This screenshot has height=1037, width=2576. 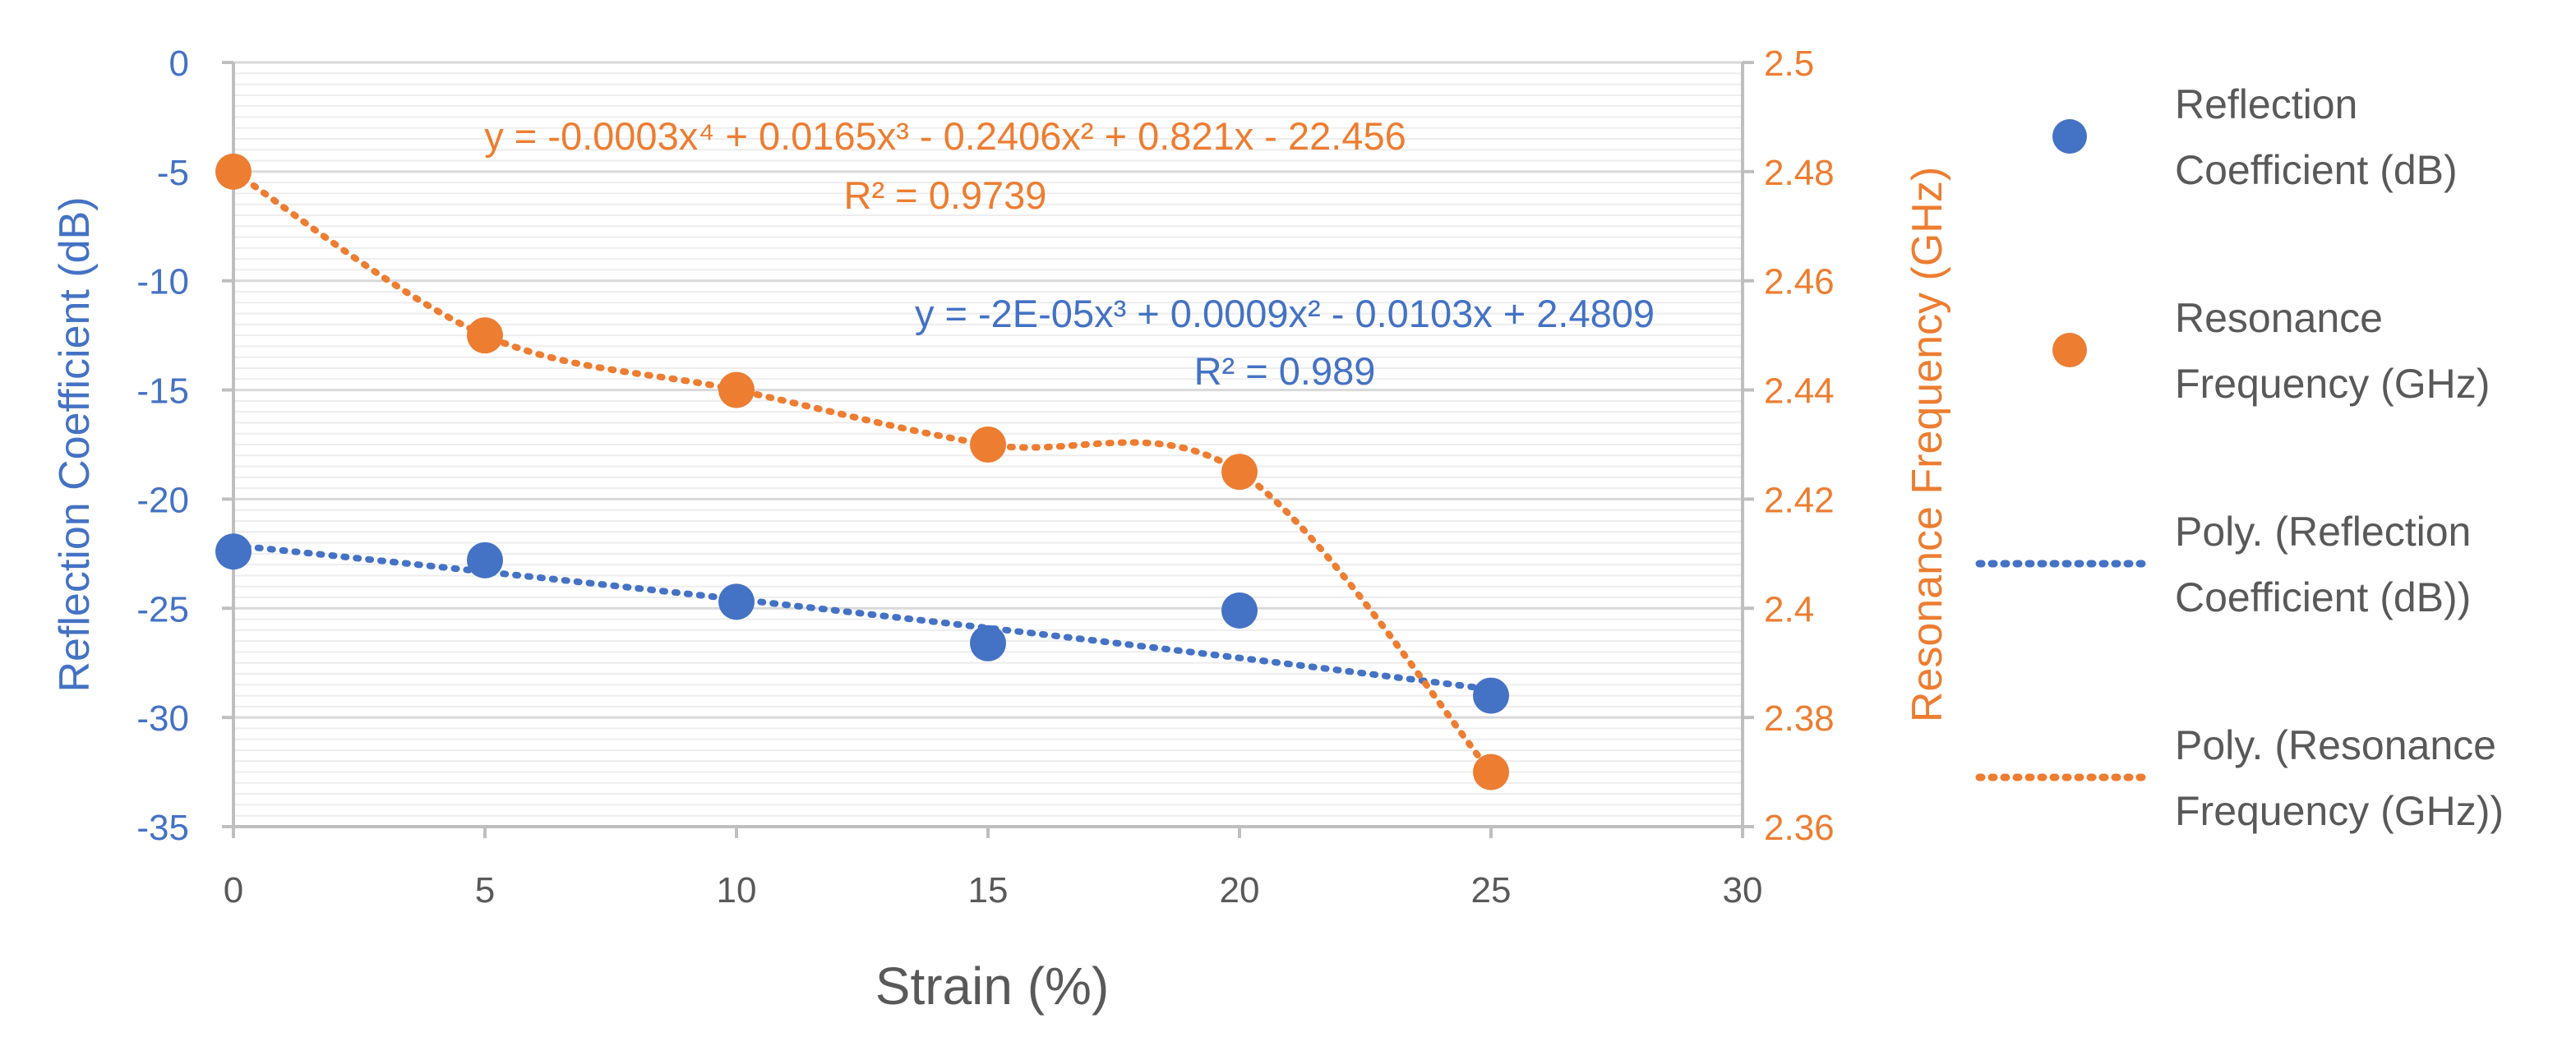 I want to click on x-tick-label: 25, so click(x=1491, y=890).